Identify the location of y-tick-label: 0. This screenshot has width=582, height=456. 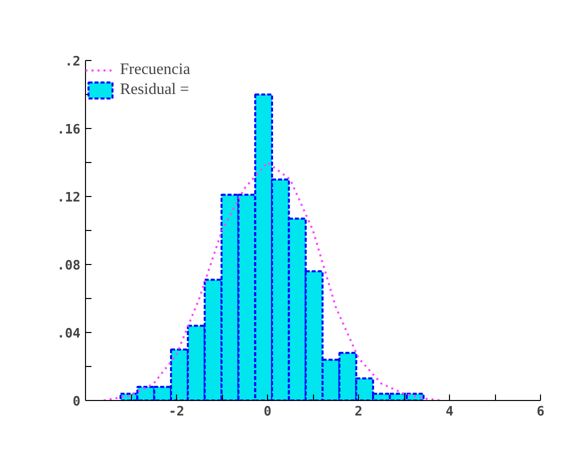
(76, 402).